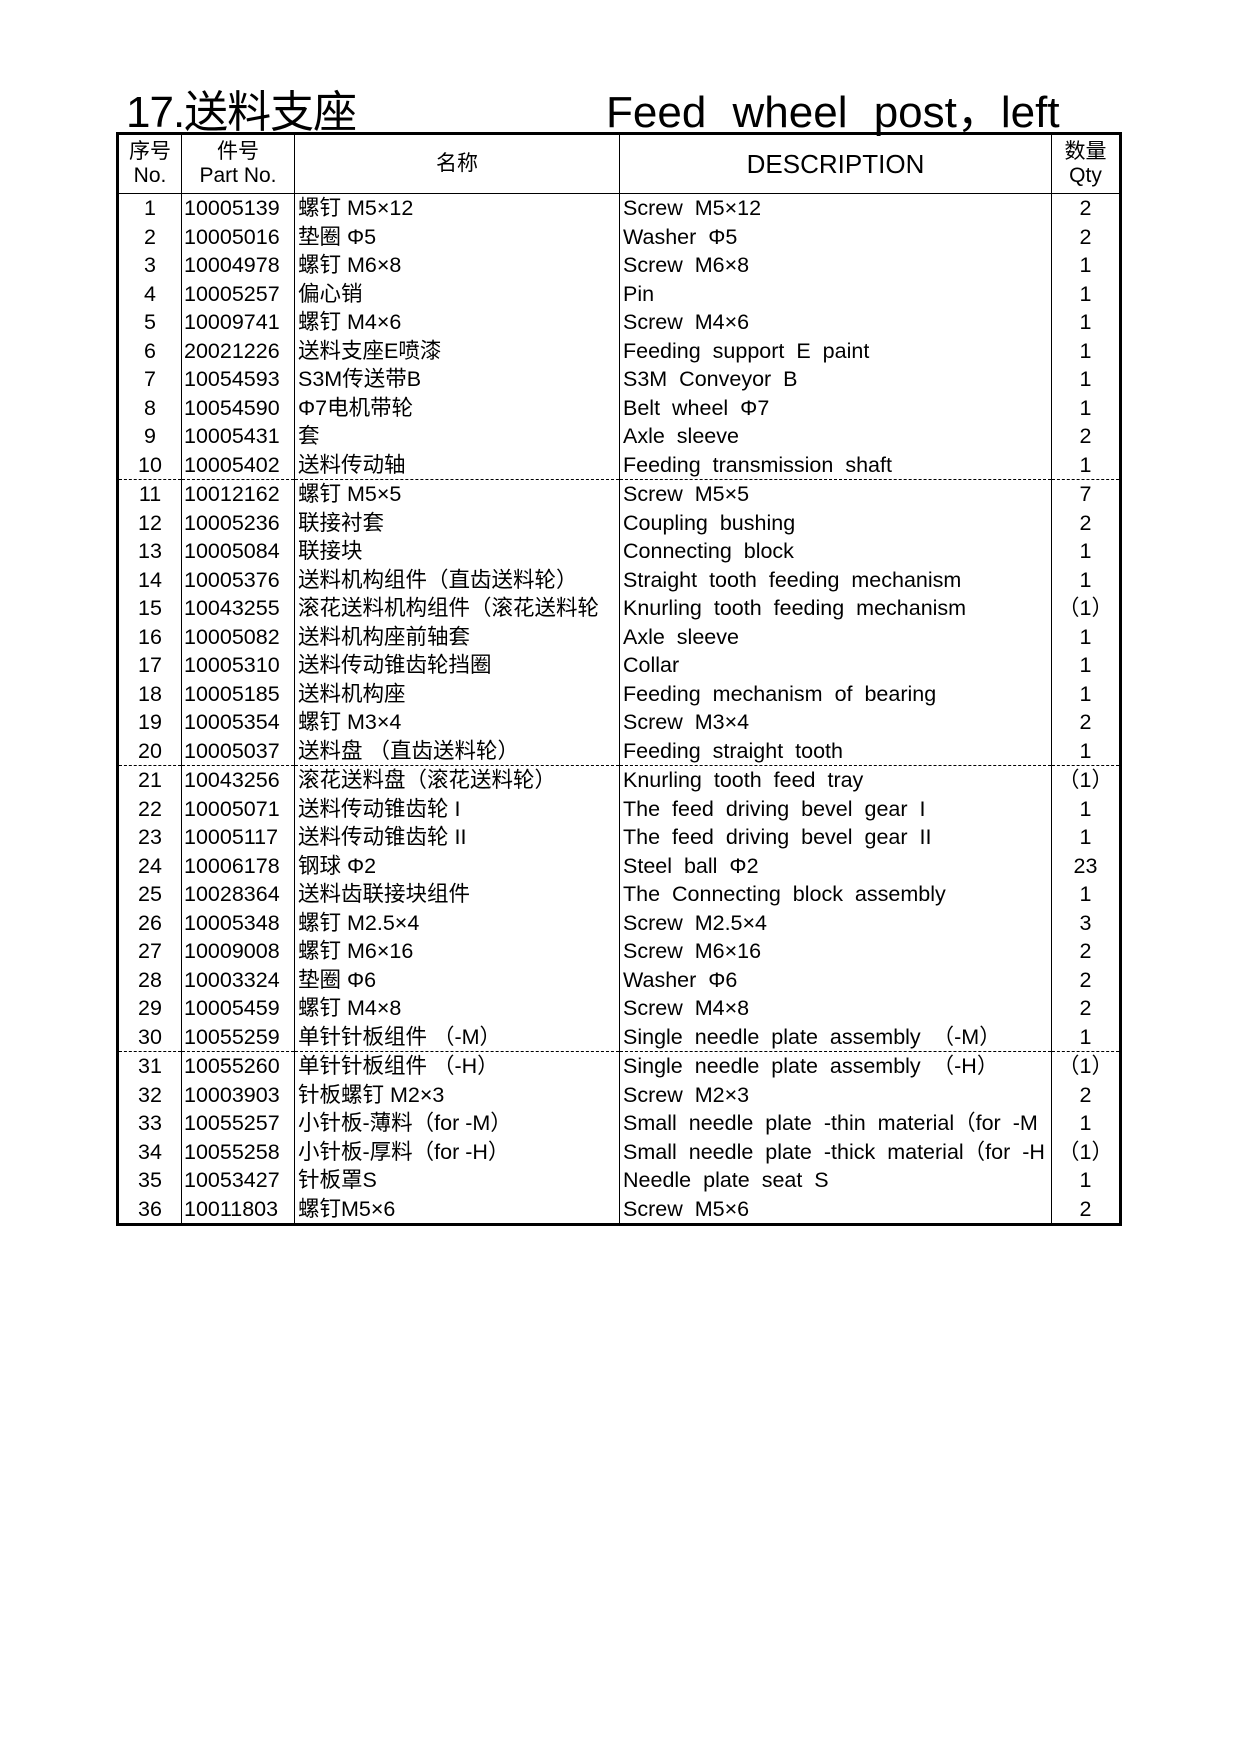  What do you see at coordinates (238, 1037) in the screenshot?
I see `part-number: 10055259` at bounding box center [238, 1037].